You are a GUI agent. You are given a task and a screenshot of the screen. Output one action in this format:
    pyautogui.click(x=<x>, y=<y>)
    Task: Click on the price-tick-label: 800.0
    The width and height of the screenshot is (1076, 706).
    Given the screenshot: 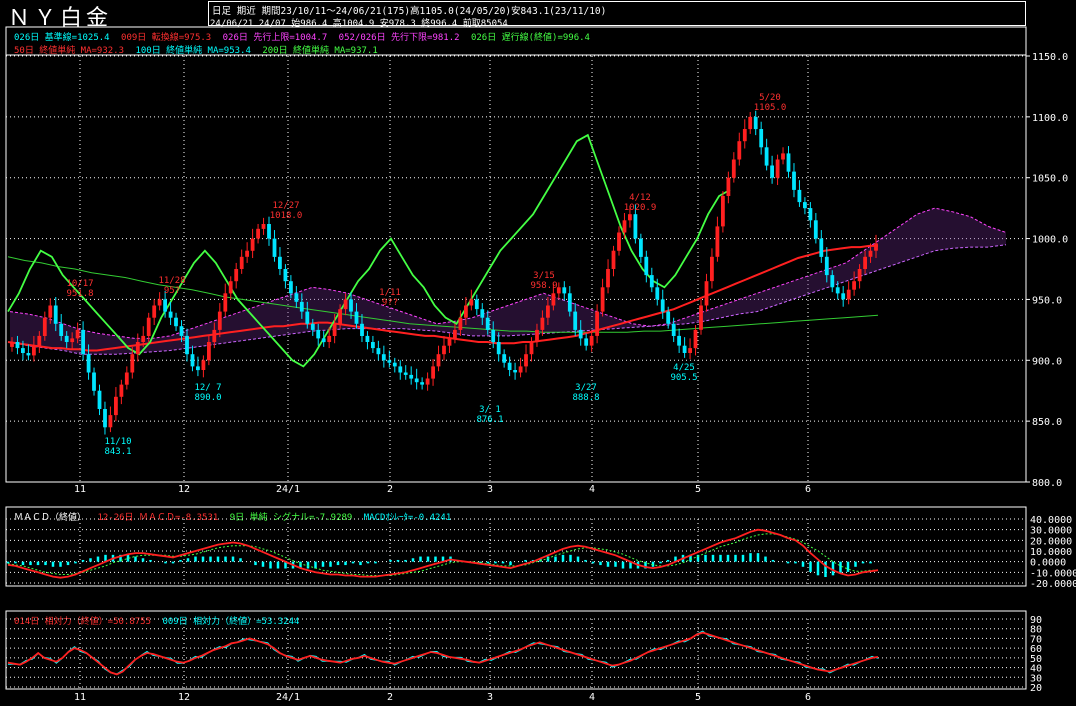 What is the action you would take?
    pyautogui.click(x=1047, y=483)
    